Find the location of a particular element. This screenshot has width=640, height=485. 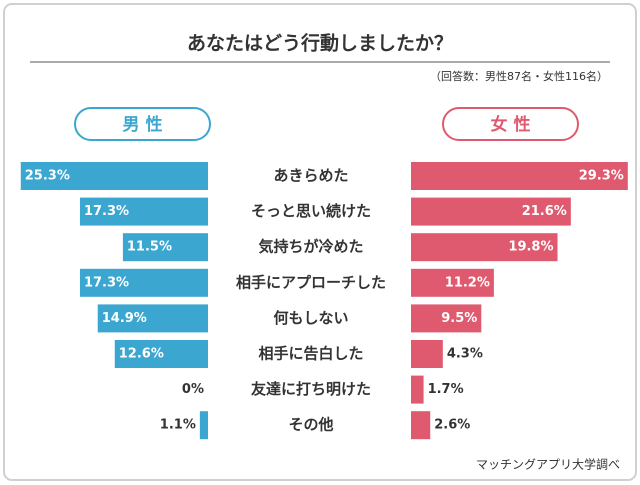

value-label: 9.5% is located at coordinates (459, 318).